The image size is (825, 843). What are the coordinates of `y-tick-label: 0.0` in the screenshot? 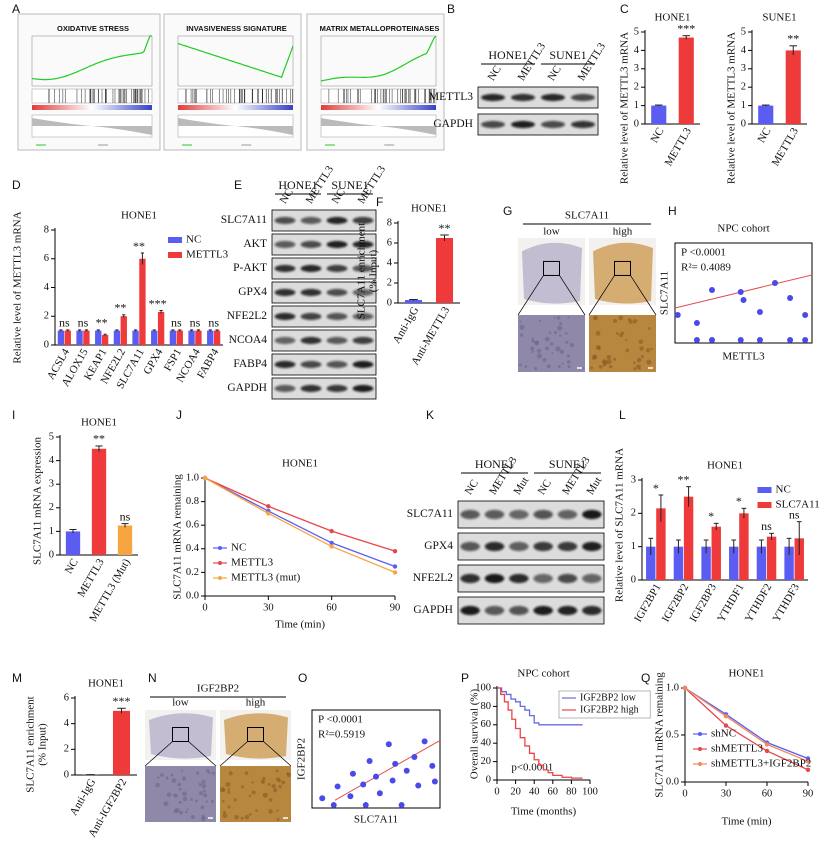 It's located at (672, 781).